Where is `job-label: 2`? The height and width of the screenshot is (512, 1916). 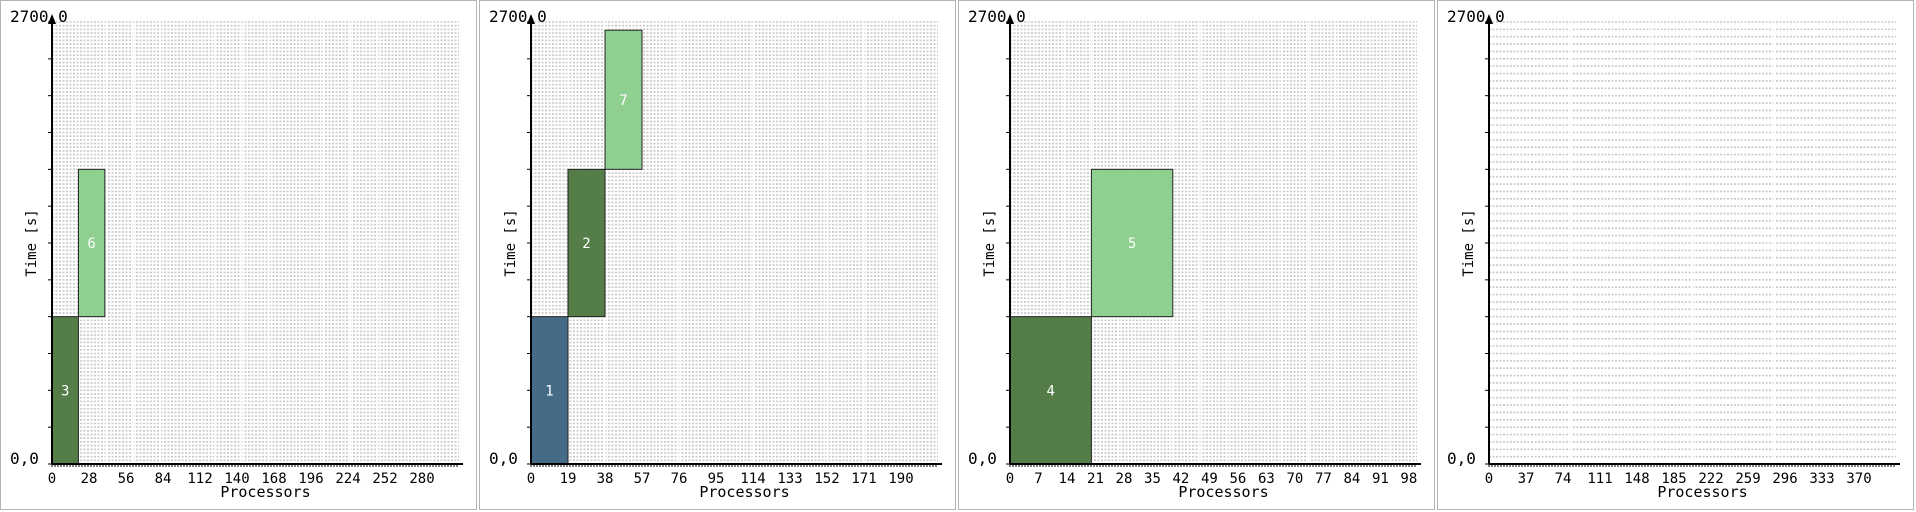
job-label: 2 is located at coordinates (586, 244).